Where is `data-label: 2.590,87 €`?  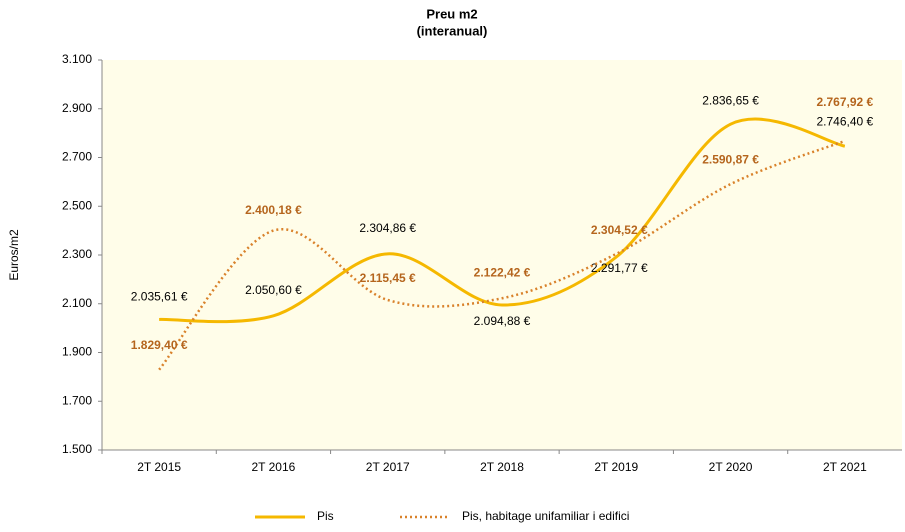 data-label: 2.590,87 € is located at coordinates (730, 159).